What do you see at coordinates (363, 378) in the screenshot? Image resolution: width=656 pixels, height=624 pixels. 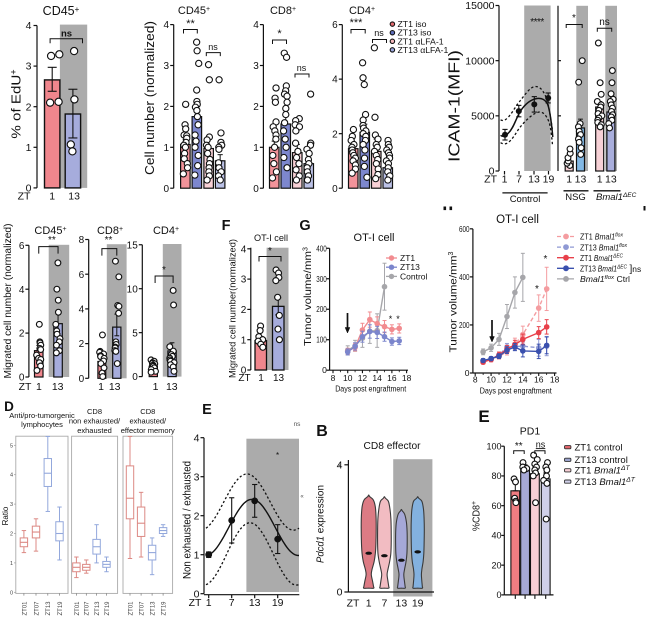 I see `svg-text: 12` at bounding box center [363, 378].